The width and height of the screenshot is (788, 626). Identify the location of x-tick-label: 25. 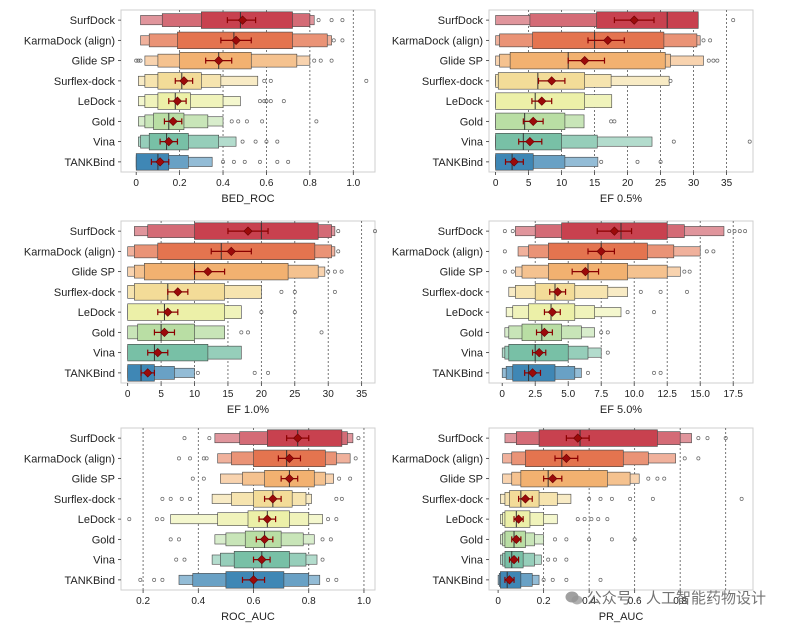
(661, 183).